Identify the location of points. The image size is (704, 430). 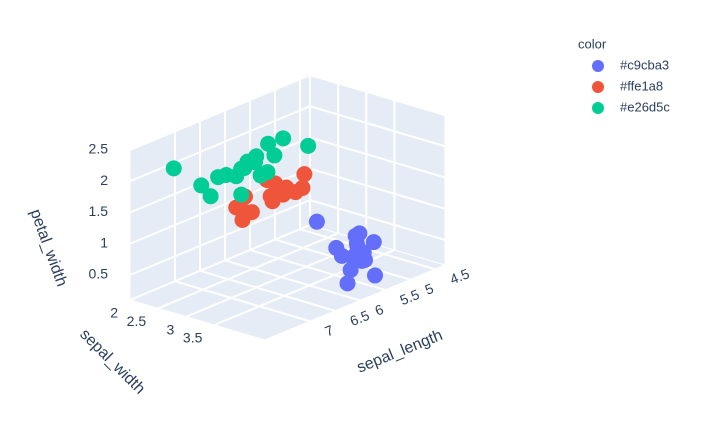
(274, 211).